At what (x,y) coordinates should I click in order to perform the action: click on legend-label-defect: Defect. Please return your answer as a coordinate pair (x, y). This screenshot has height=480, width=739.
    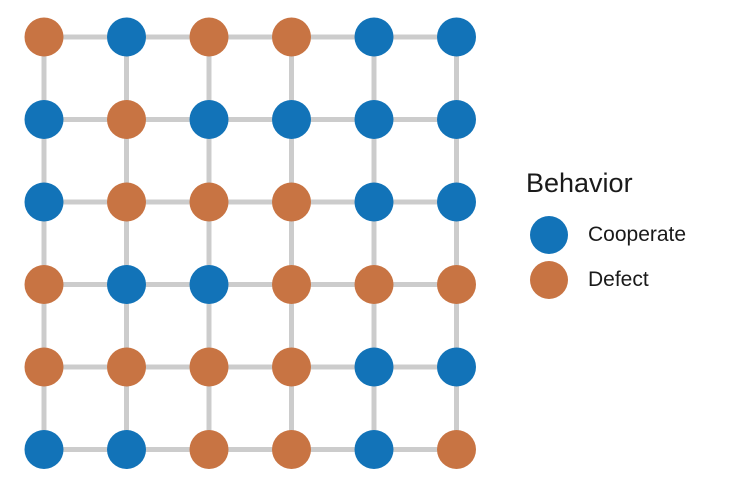
    Looking at the image, I should click on (618, 279).